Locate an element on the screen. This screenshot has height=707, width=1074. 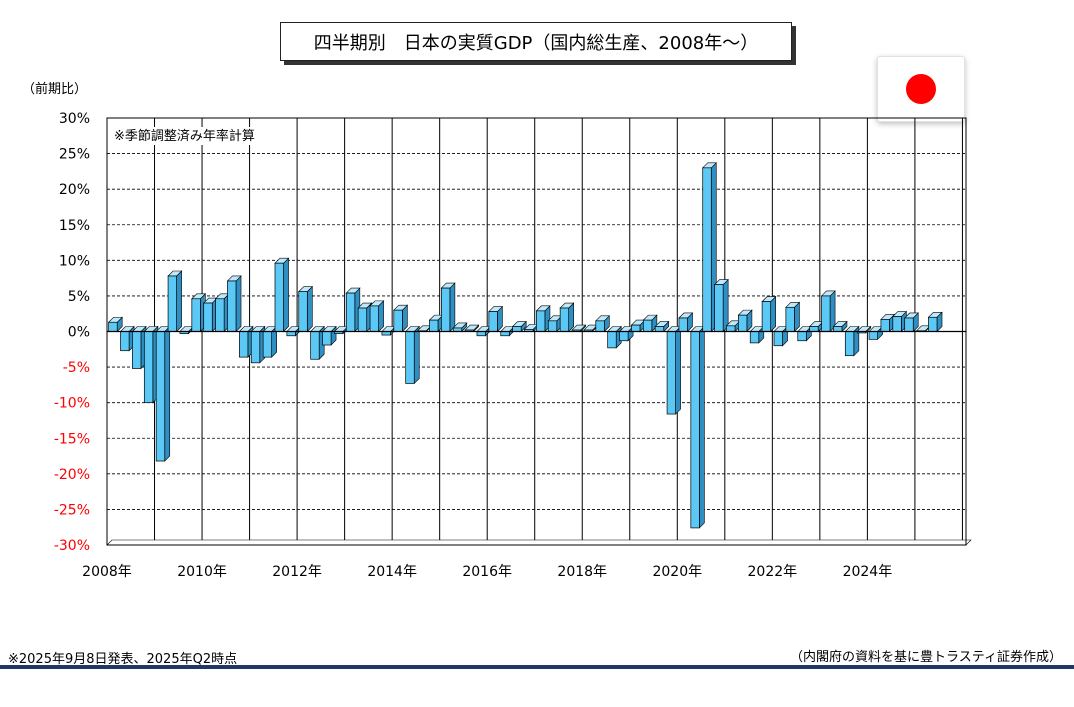
data-source-note: （内閣府の資料を基に豊トラスティ証券作成） is located at coordinates (926, 657).